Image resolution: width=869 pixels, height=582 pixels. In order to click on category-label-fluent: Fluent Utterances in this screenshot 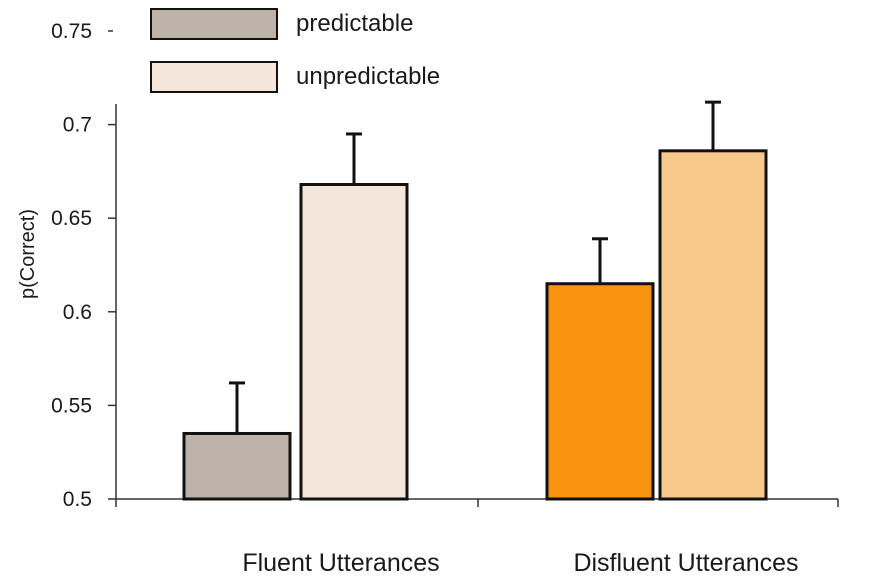, I will do `click(340, 563)`.